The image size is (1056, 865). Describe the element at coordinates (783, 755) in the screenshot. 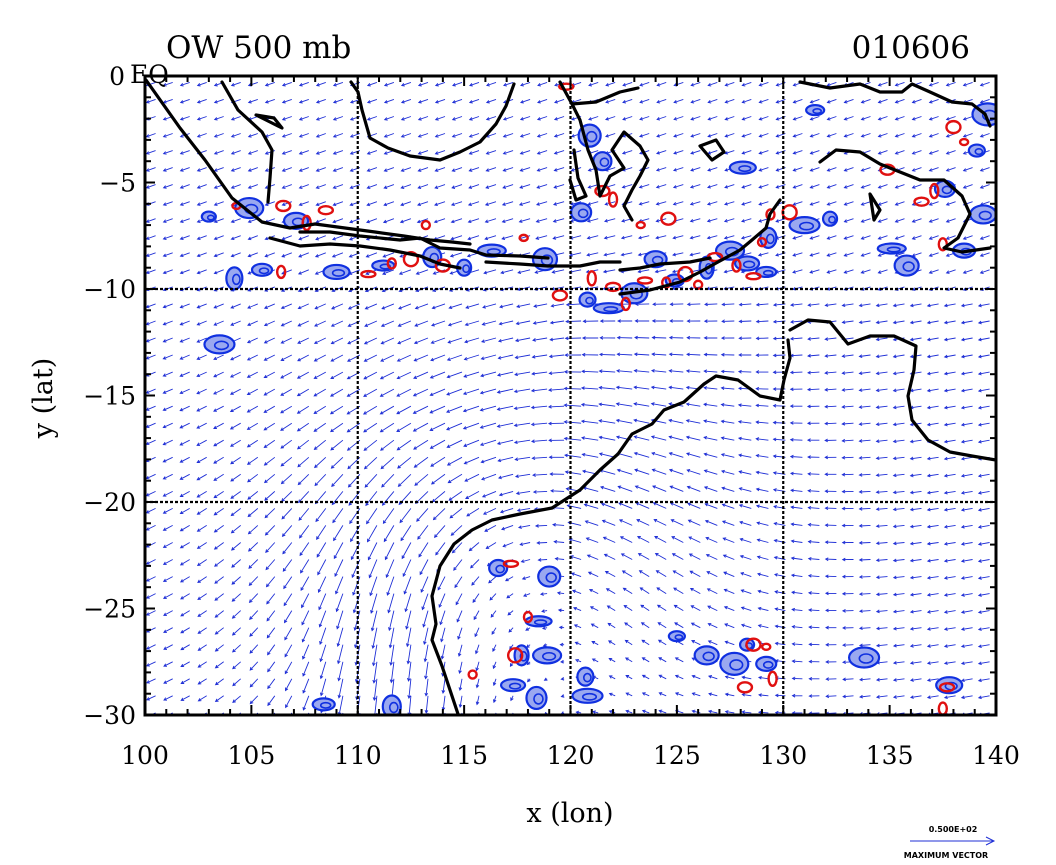

I see `x-tick-label: 130` at that location.